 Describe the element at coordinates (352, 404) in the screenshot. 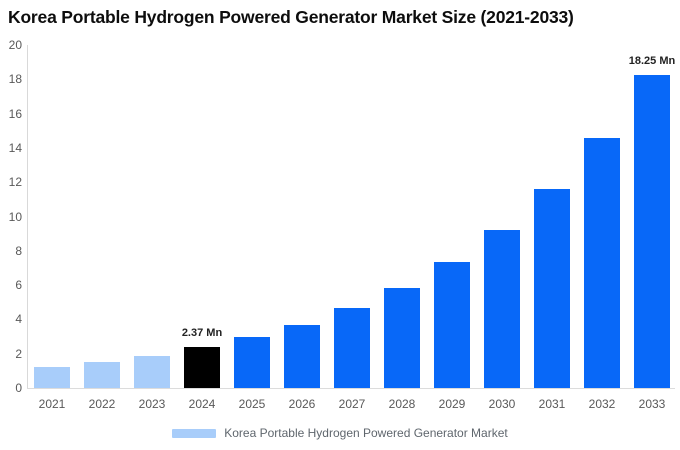

I see `x-tick-label-2027: 2027` at that location.